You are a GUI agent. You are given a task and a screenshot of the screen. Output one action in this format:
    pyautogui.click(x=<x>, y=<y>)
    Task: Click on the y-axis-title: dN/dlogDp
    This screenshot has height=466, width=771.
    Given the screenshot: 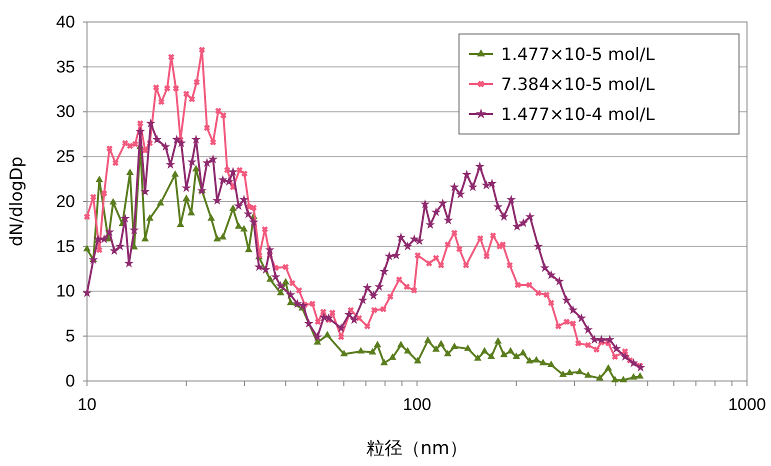 What is the action you would take?
    pyautogui.click(x=17, y=201)
    